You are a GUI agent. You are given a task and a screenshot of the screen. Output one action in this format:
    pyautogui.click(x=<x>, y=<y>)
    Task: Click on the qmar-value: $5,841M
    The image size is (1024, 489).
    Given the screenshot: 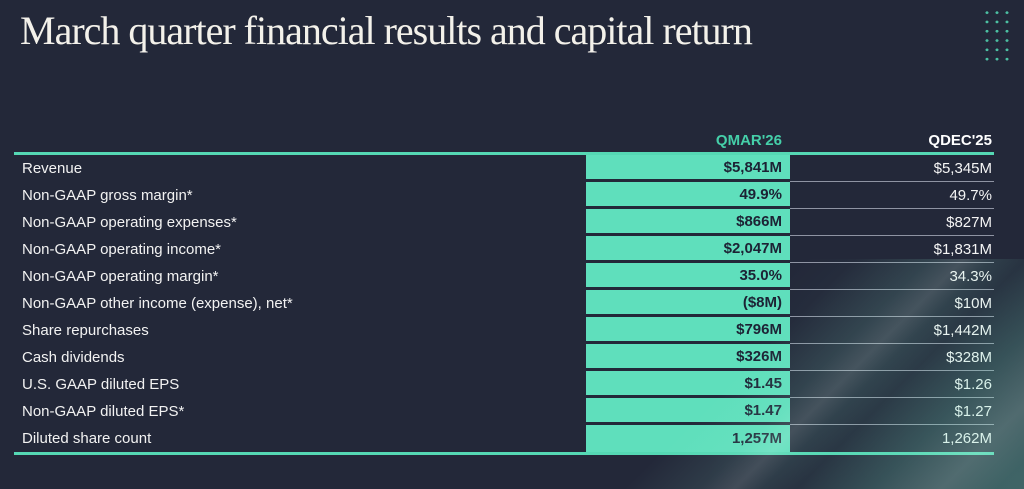 What is the action you would take?
    pyautogui.click(x=688, y=168)
    